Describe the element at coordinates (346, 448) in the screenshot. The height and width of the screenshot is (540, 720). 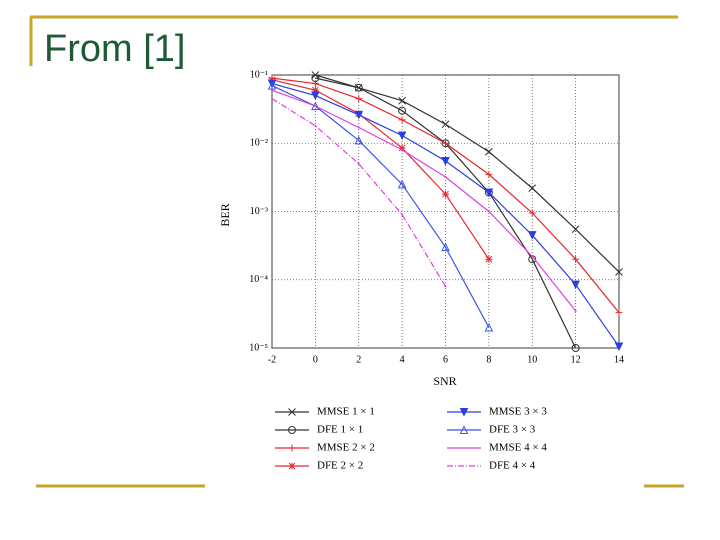
I see `legend-label: MMSE 2 × 2` at that location.